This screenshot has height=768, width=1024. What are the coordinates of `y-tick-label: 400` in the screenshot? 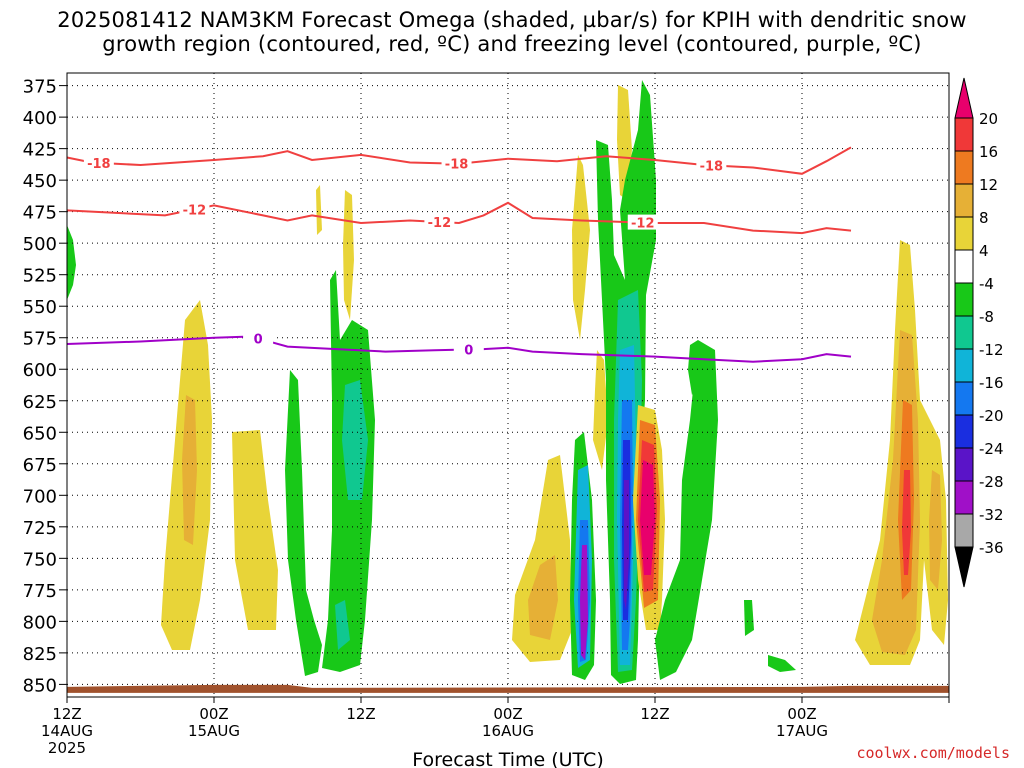 It's located at (40, 118).